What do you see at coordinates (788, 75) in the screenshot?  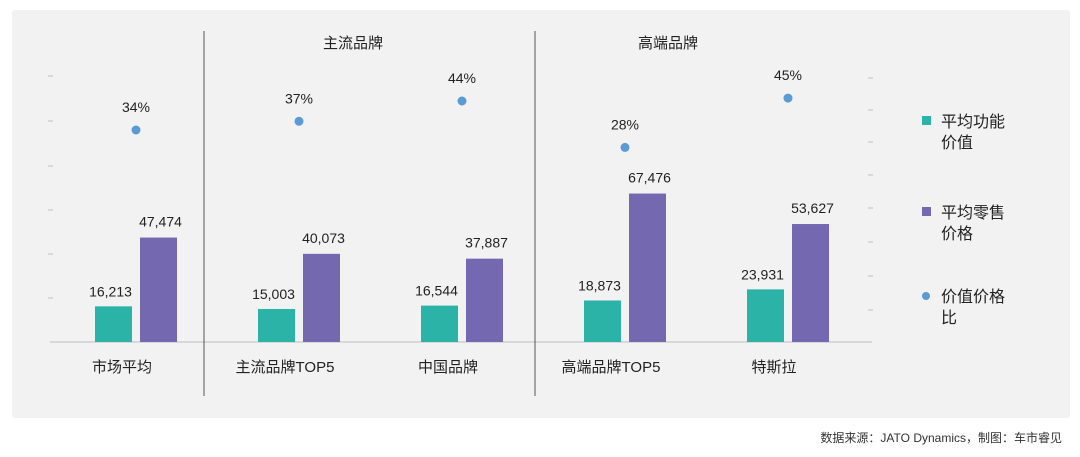 I see `ratio-label: 45%` at bounding box center [788, 75].